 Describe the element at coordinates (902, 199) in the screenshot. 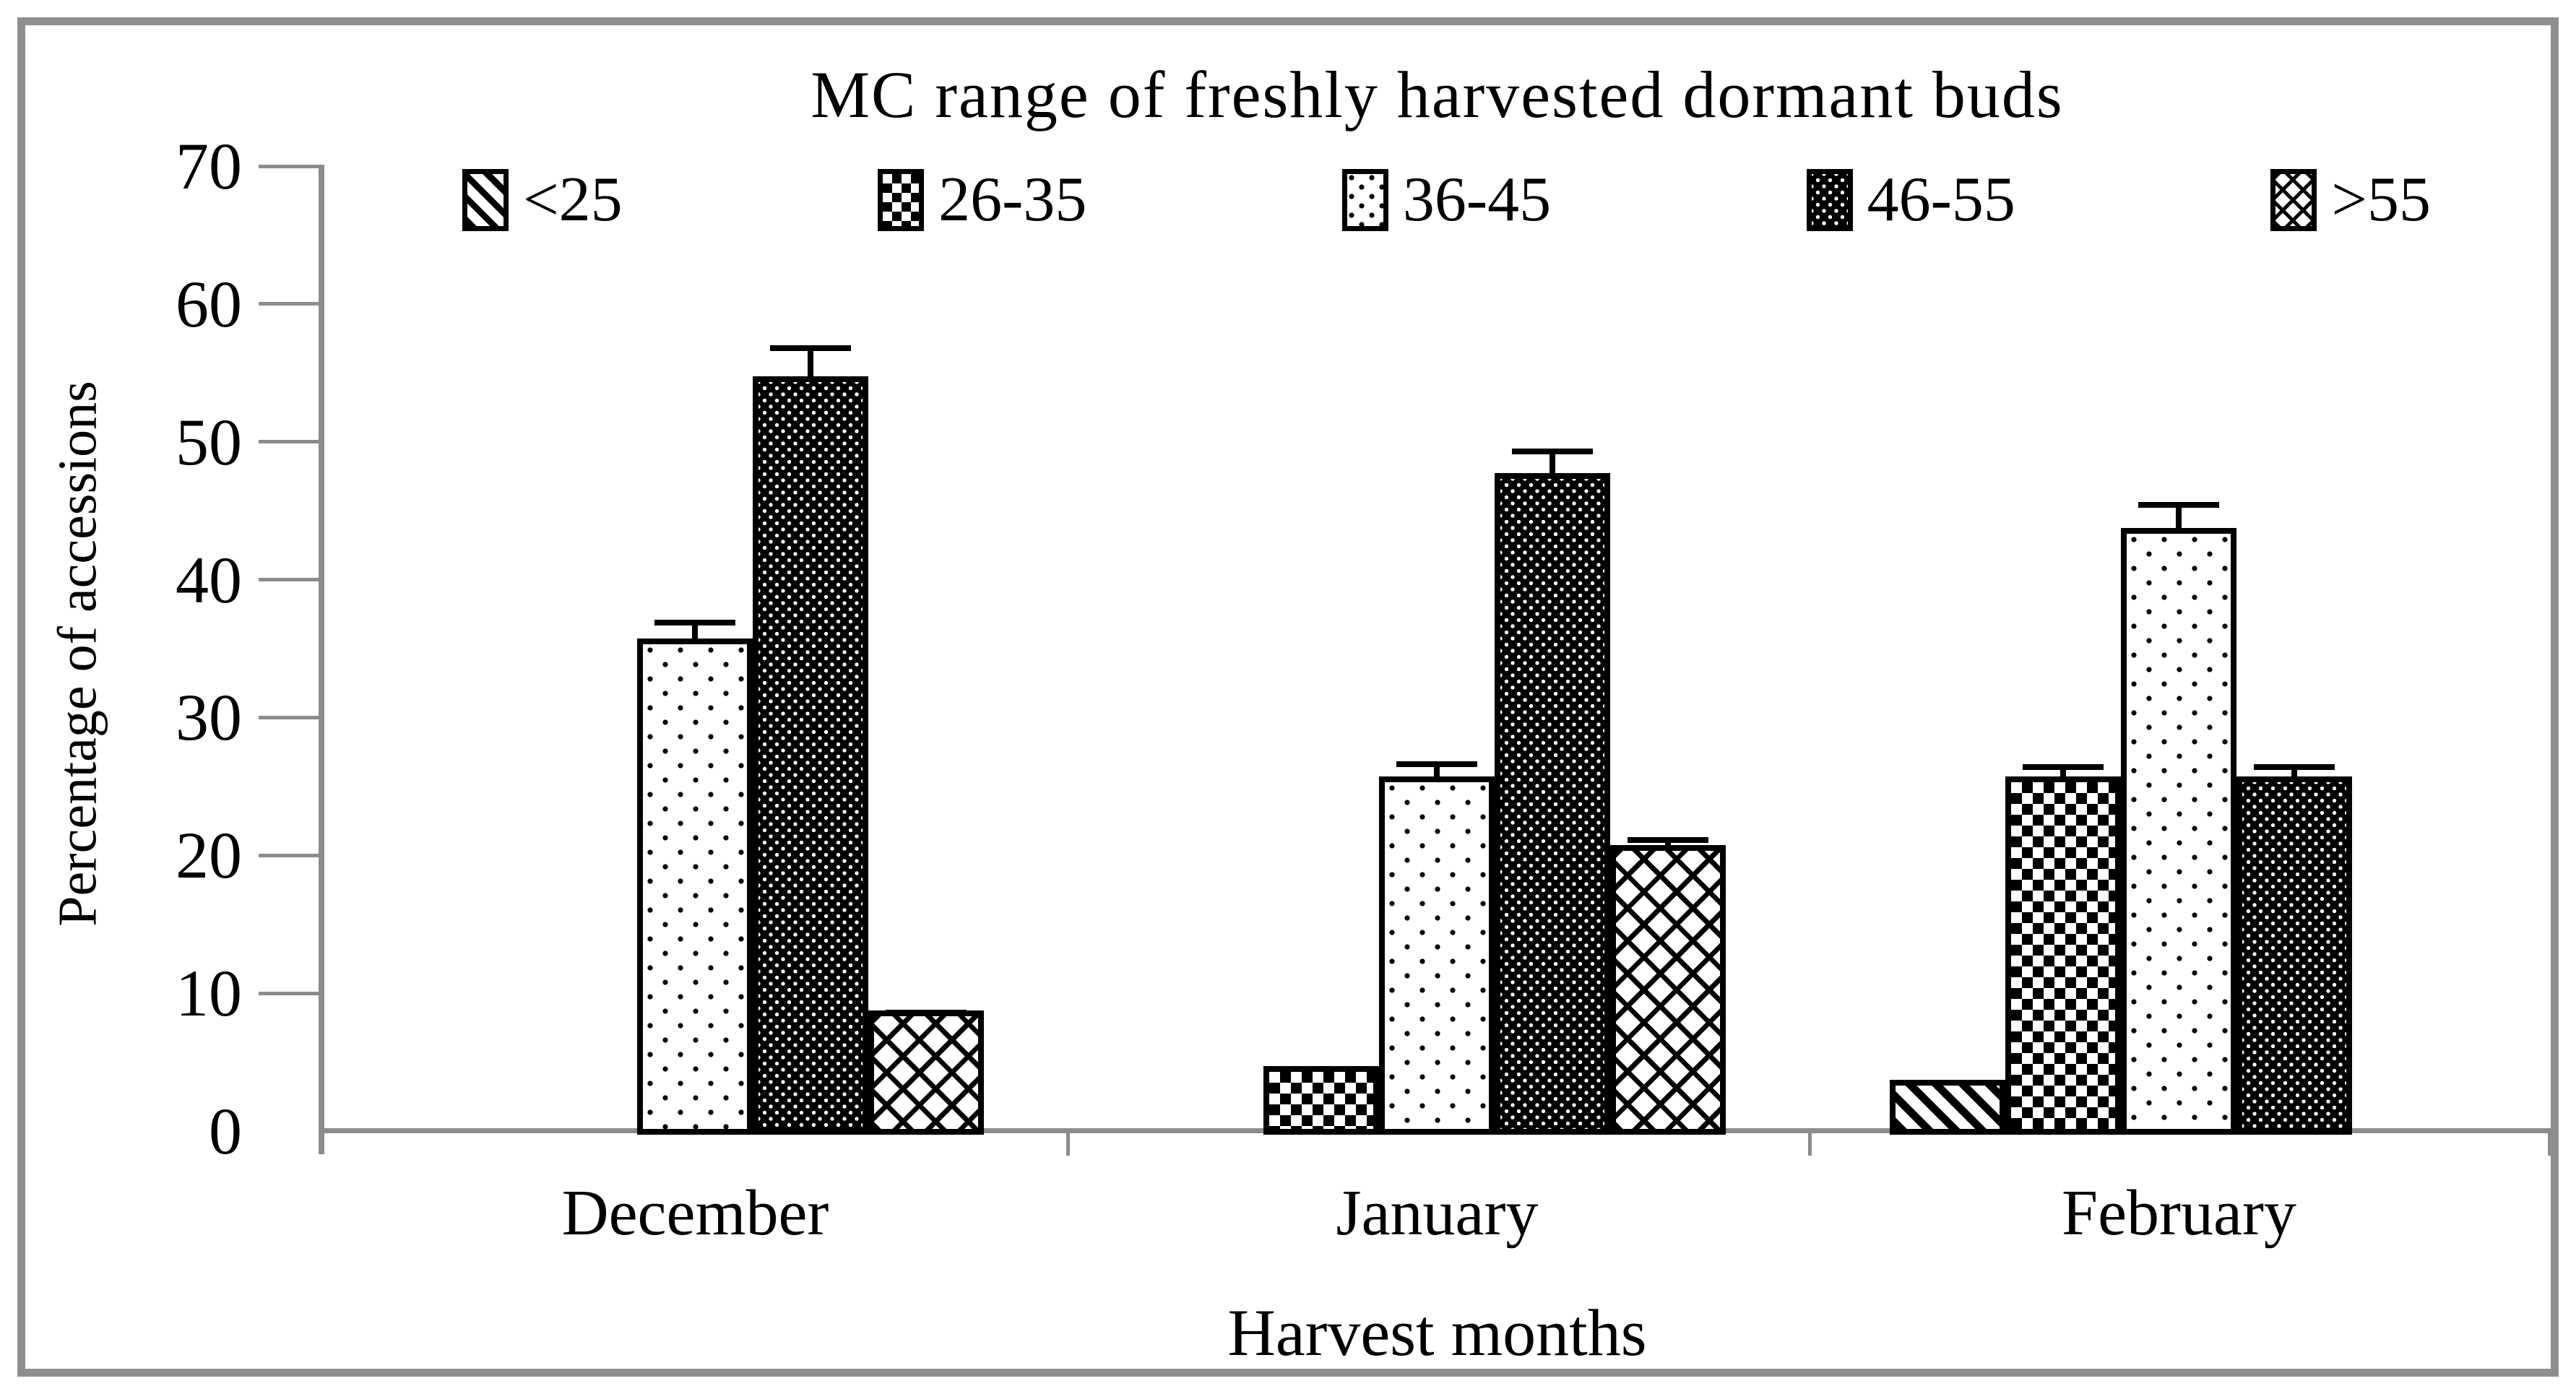

I see `legend-swatch-26-35-icon` at that location.